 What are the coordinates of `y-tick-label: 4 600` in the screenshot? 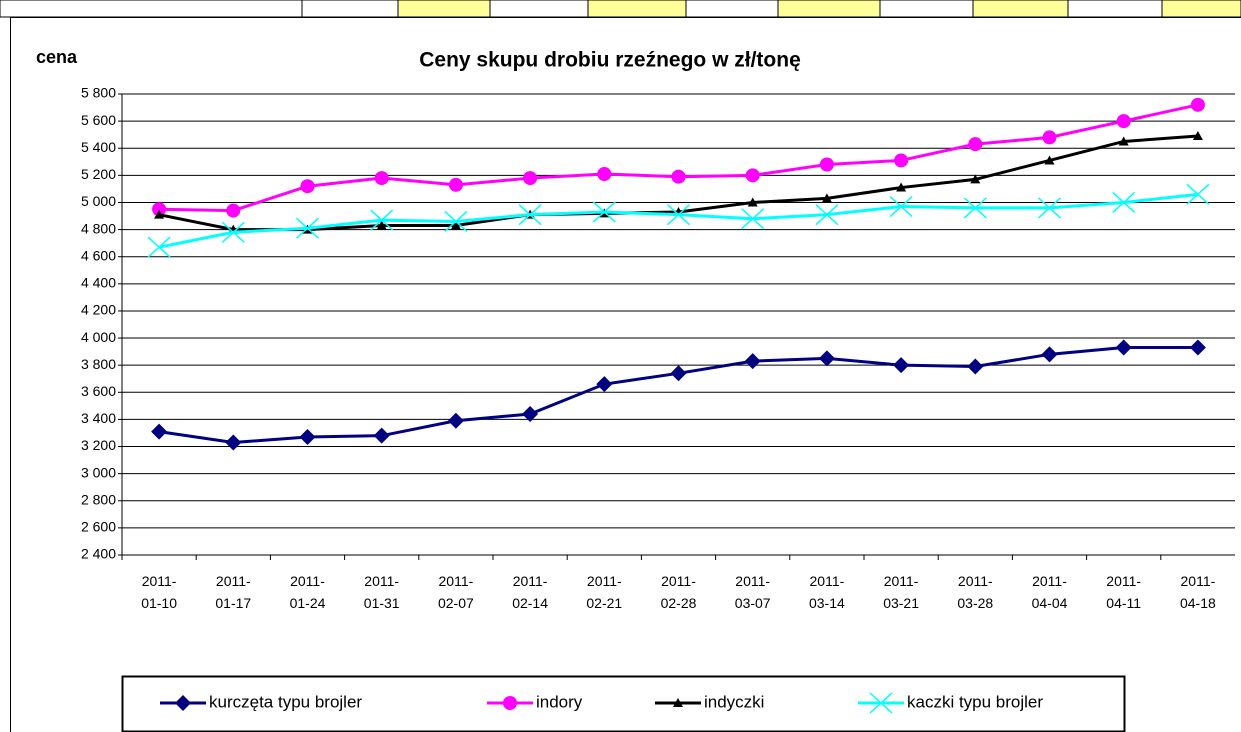 It's located at (98, 255).